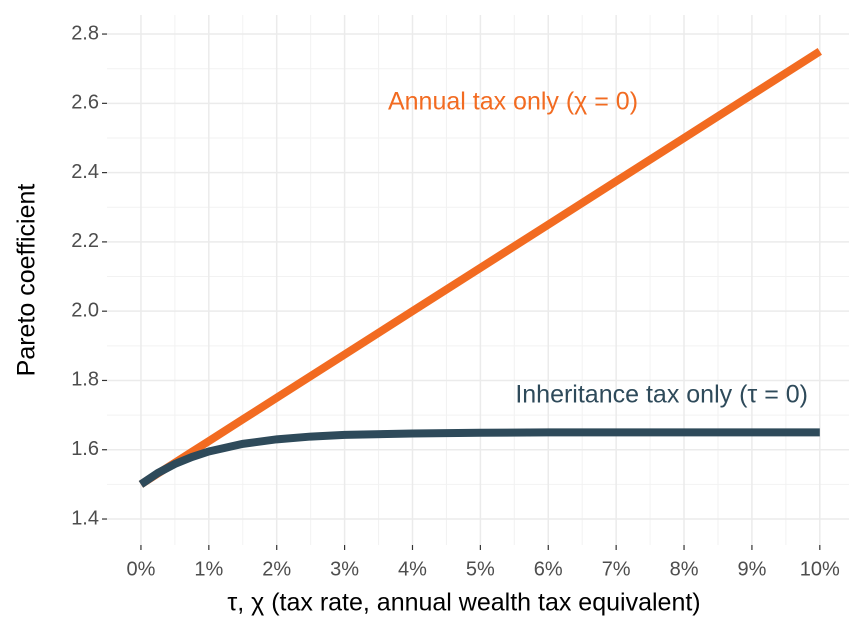  What do you see at coordinates (480, 569) in the screenshot?
I see `x-tick-label: 5%` at bounding box center [480, 569].